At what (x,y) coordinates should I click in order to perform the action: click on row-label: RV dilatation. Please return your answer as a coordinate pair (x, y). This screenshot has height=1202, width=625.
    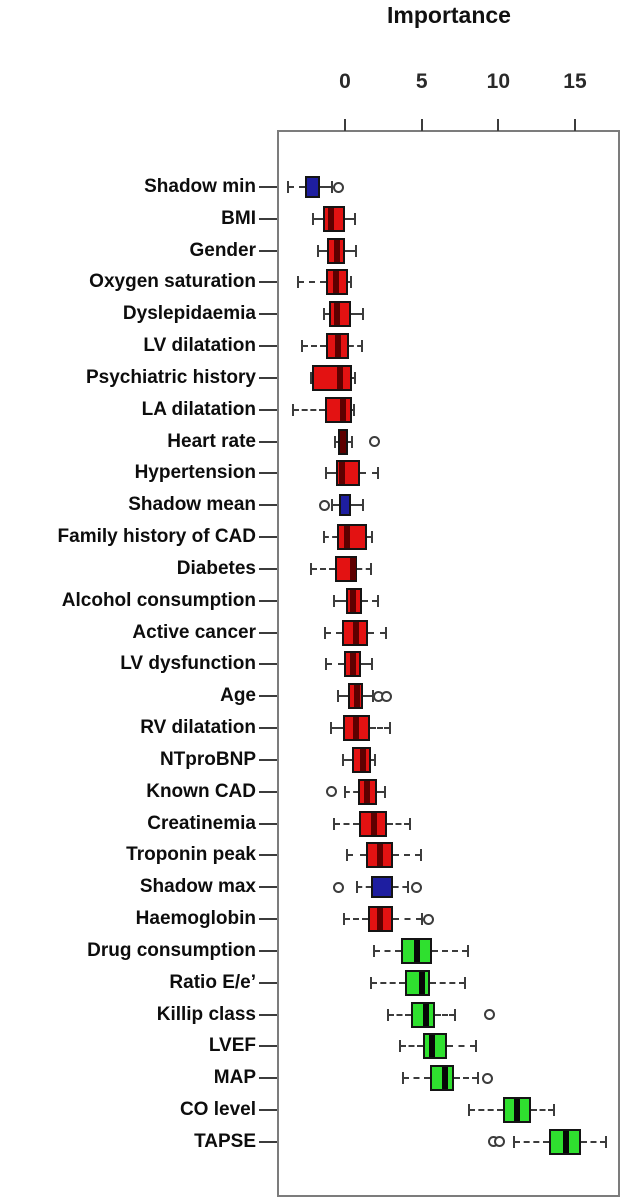
    Looking at the image, I should click on (198, 728).